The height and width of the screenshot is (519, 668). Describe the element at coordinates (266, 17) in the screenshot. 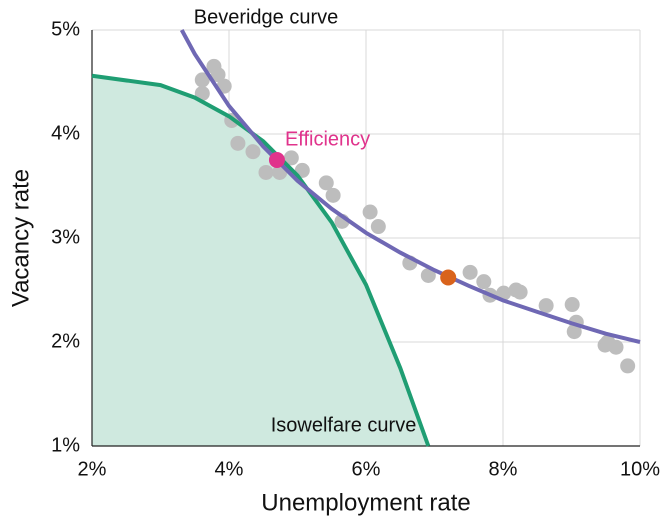

I see `curve-label: Beveridge curve` at that location.